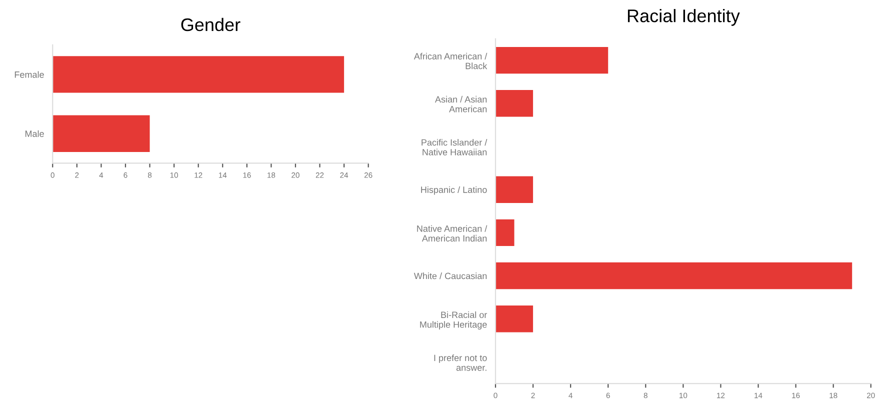 This screenshot has width=877, height=408. I want to click on y-tick-label: Bi-Racial or Multiple Heritage, so click(454, 320).